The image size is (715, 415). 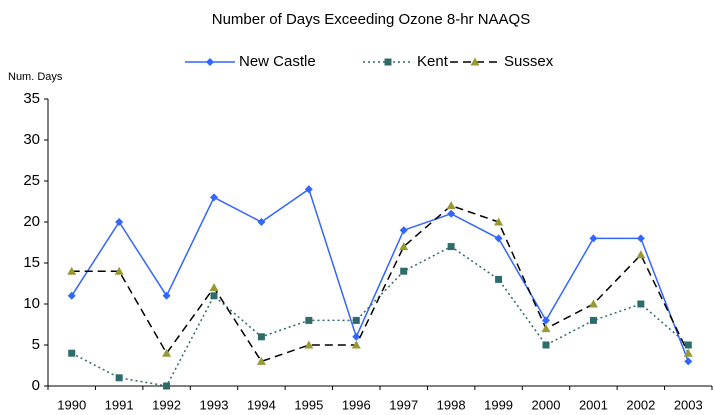 I want to click on x-tick-label: 1995, so click(x=308, y=404).